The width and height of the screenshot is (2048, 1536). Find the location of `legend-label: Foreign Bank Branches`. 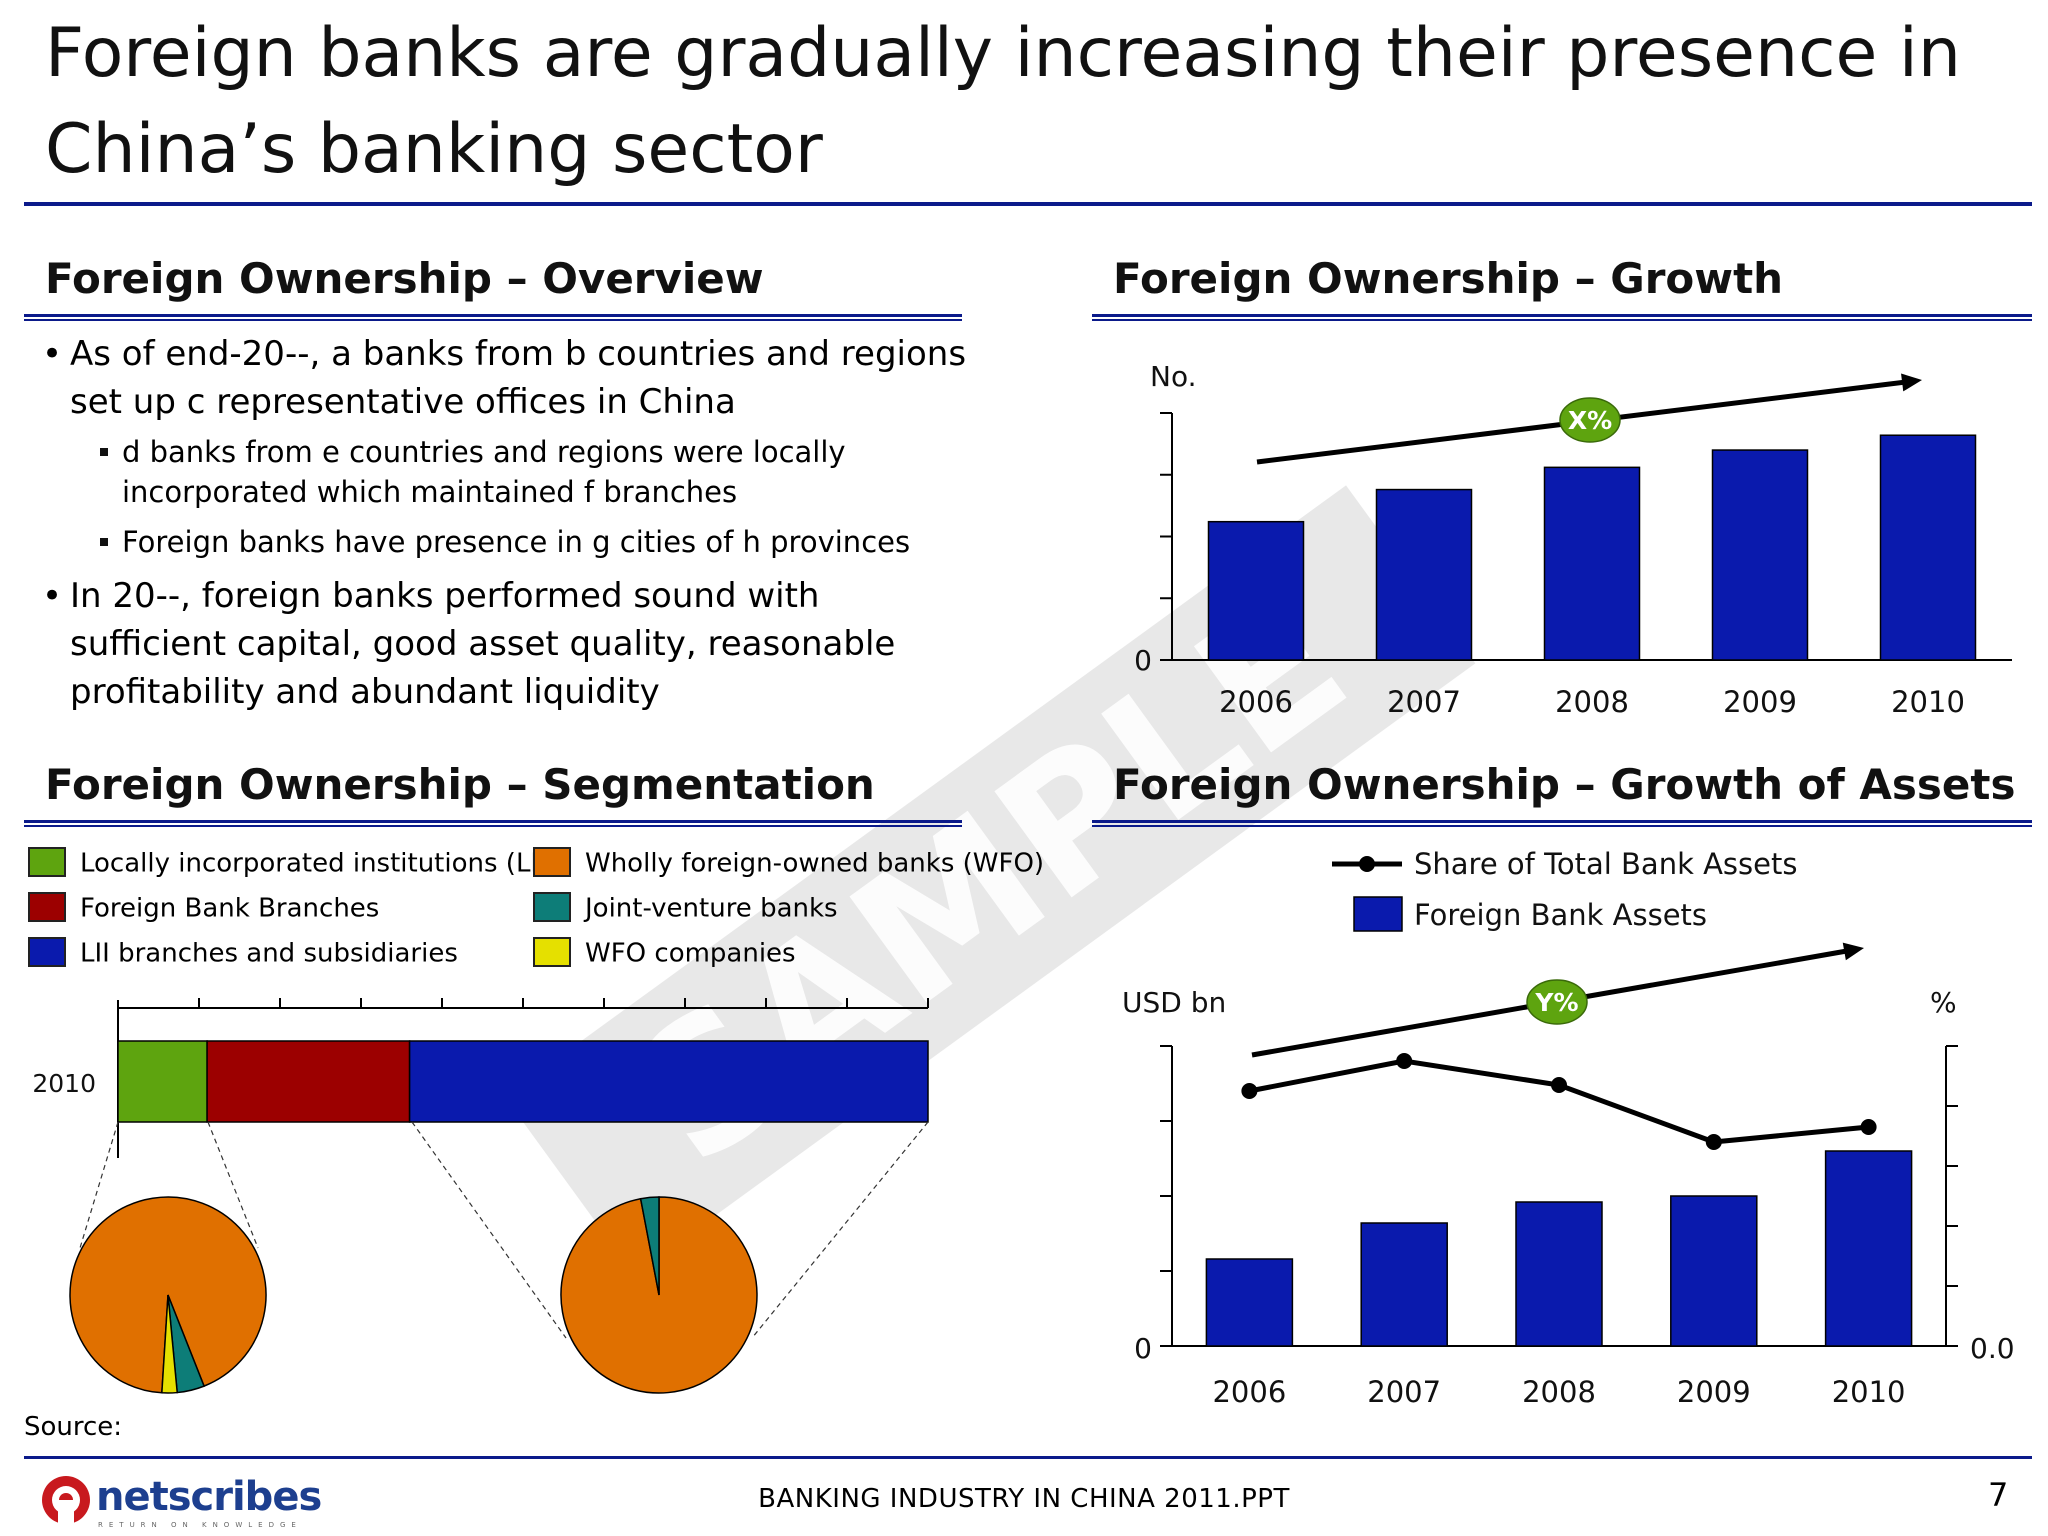

legend-label: Foreign Bank Branches is located at coordinates (230, 908).